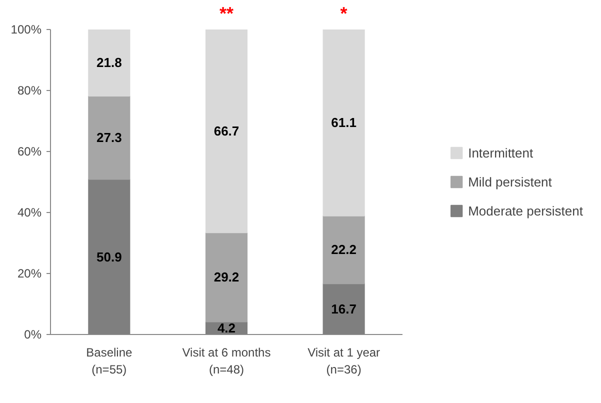 The width and height of the screenshot is (601, 403). I want to click on x-tick-label: Visit at 1 year (n=36), so click(344, 361).